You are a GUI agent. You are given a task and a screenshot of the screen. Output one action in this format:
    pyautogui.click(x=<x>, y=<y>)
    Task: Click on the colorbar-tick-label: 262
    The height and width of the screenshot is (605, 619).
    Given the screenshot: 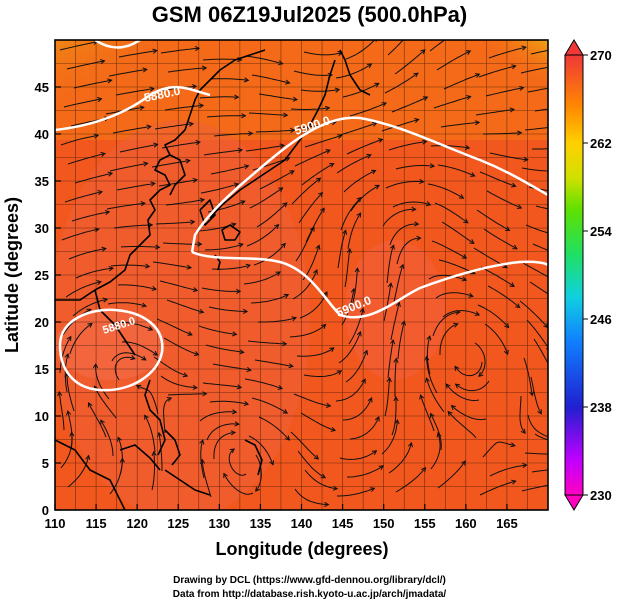 What is the action you would take?
    pyautogui.click(x=601, y=143)
    